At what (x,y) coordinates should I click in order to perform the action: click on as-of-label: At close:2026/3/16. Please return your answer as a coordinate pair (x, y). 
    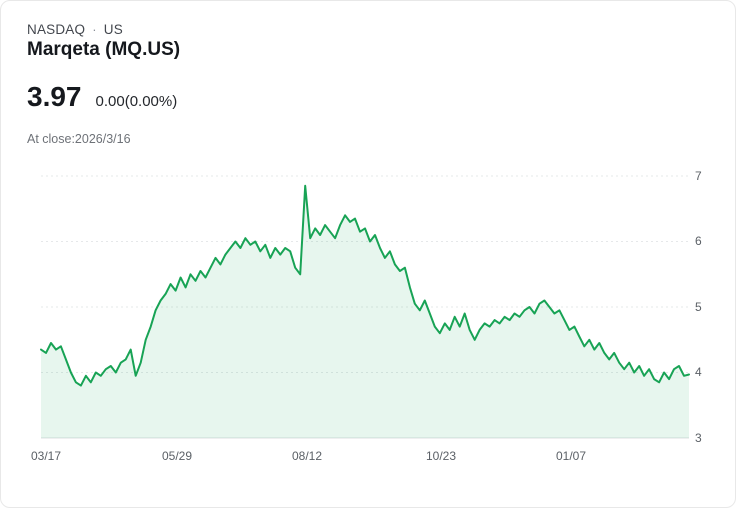
    Looking at the image, I should click on (79, 139).